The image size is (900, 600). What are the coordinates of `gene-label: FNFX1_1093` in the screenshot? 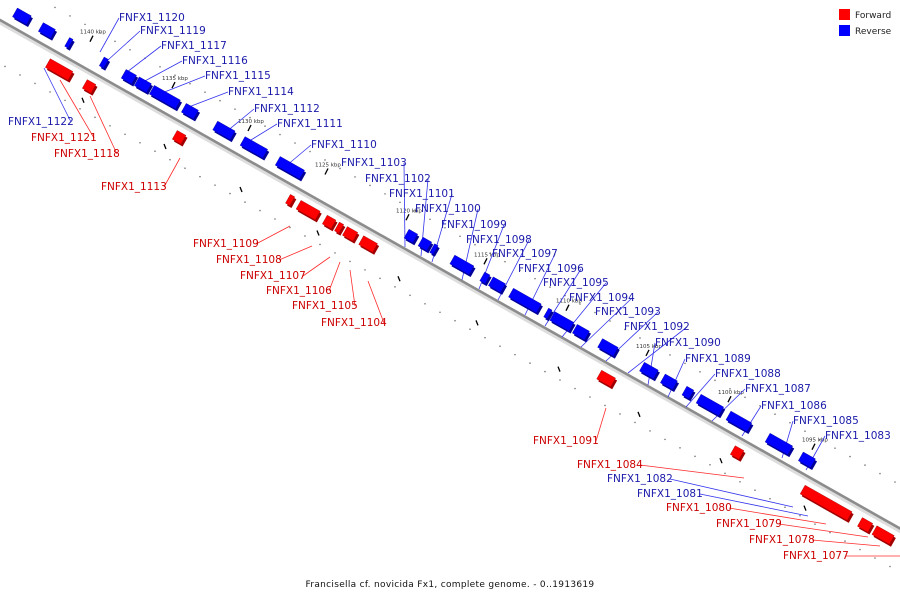 It's located at (628, 312).